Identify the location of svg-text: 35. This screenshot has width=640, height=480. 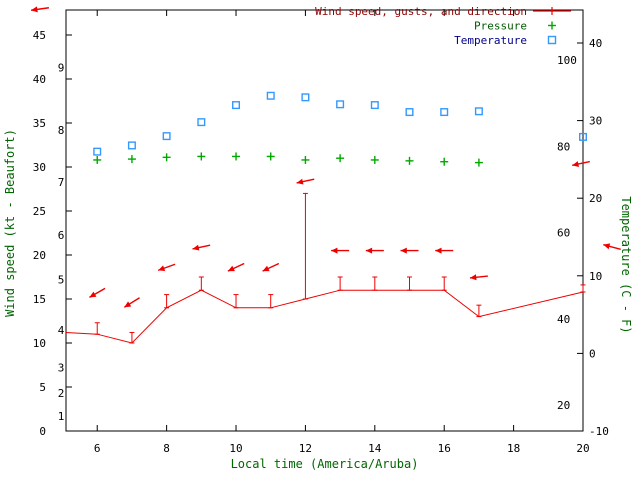
(39, 123).